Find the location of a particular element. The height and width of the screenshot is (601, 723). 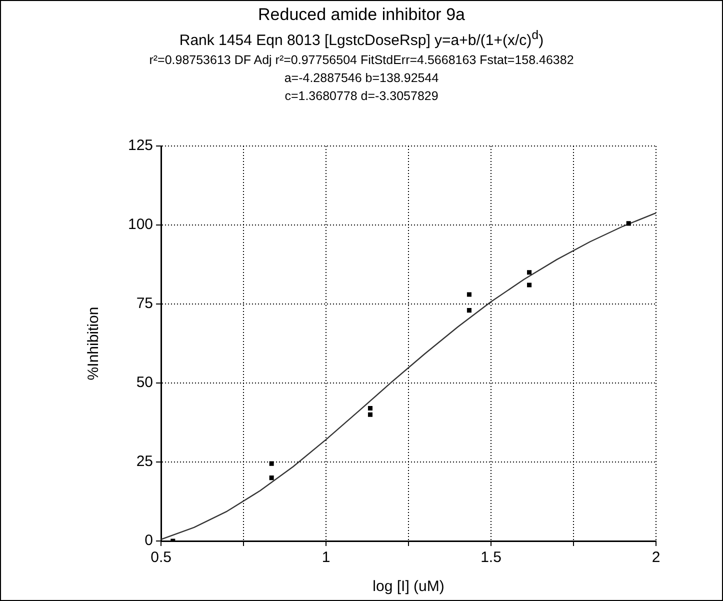

y-tick-label: 75 is located at coordinates (145, 303).